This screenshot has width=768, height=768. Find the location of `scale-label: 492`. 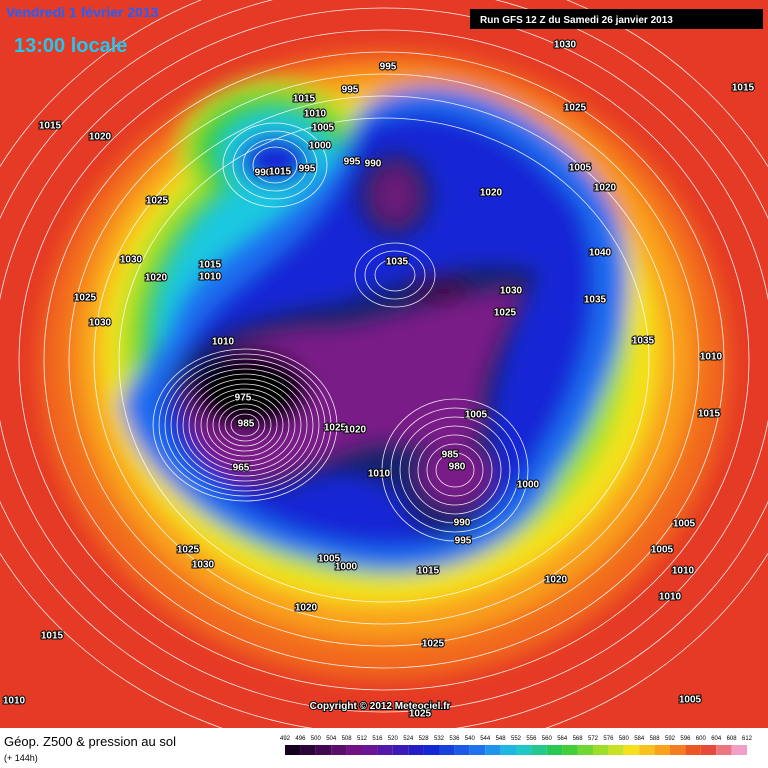

scale-label: 492 is located at coordinates (285, 739).